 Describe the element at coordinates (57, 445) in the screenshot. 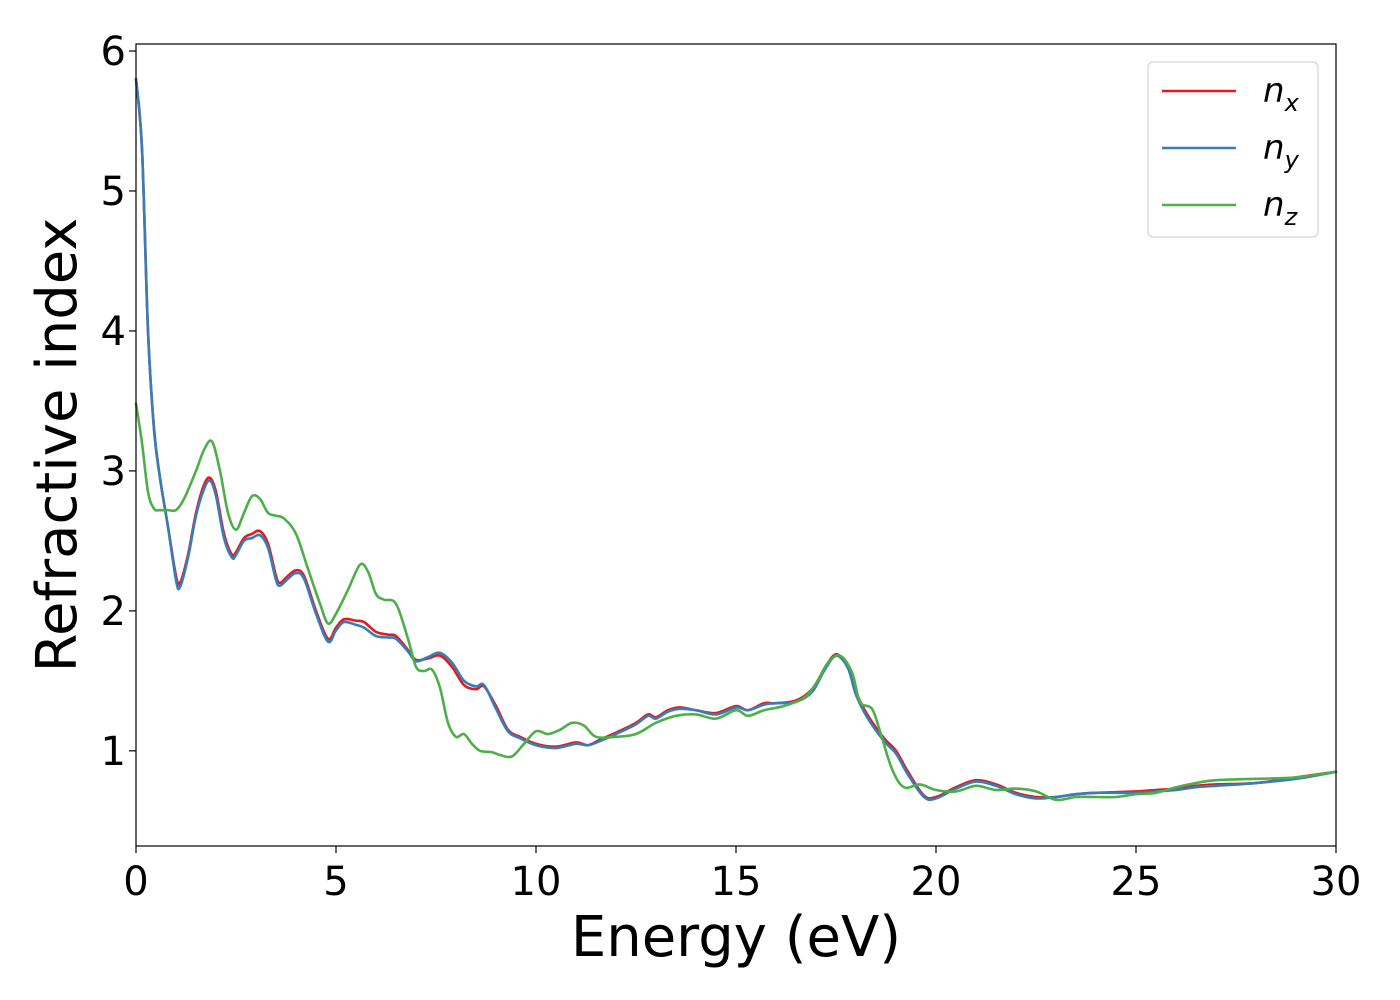

I see `y-axis-title: Refractive index` at that location.